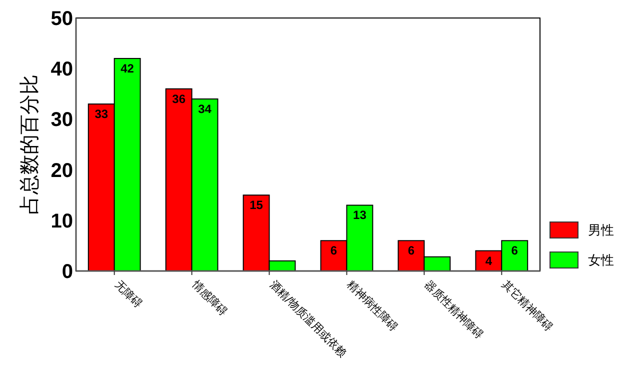 The height and width of the screenshot is (386, 636). I want to click on data-label: 42, so click(127, 68).